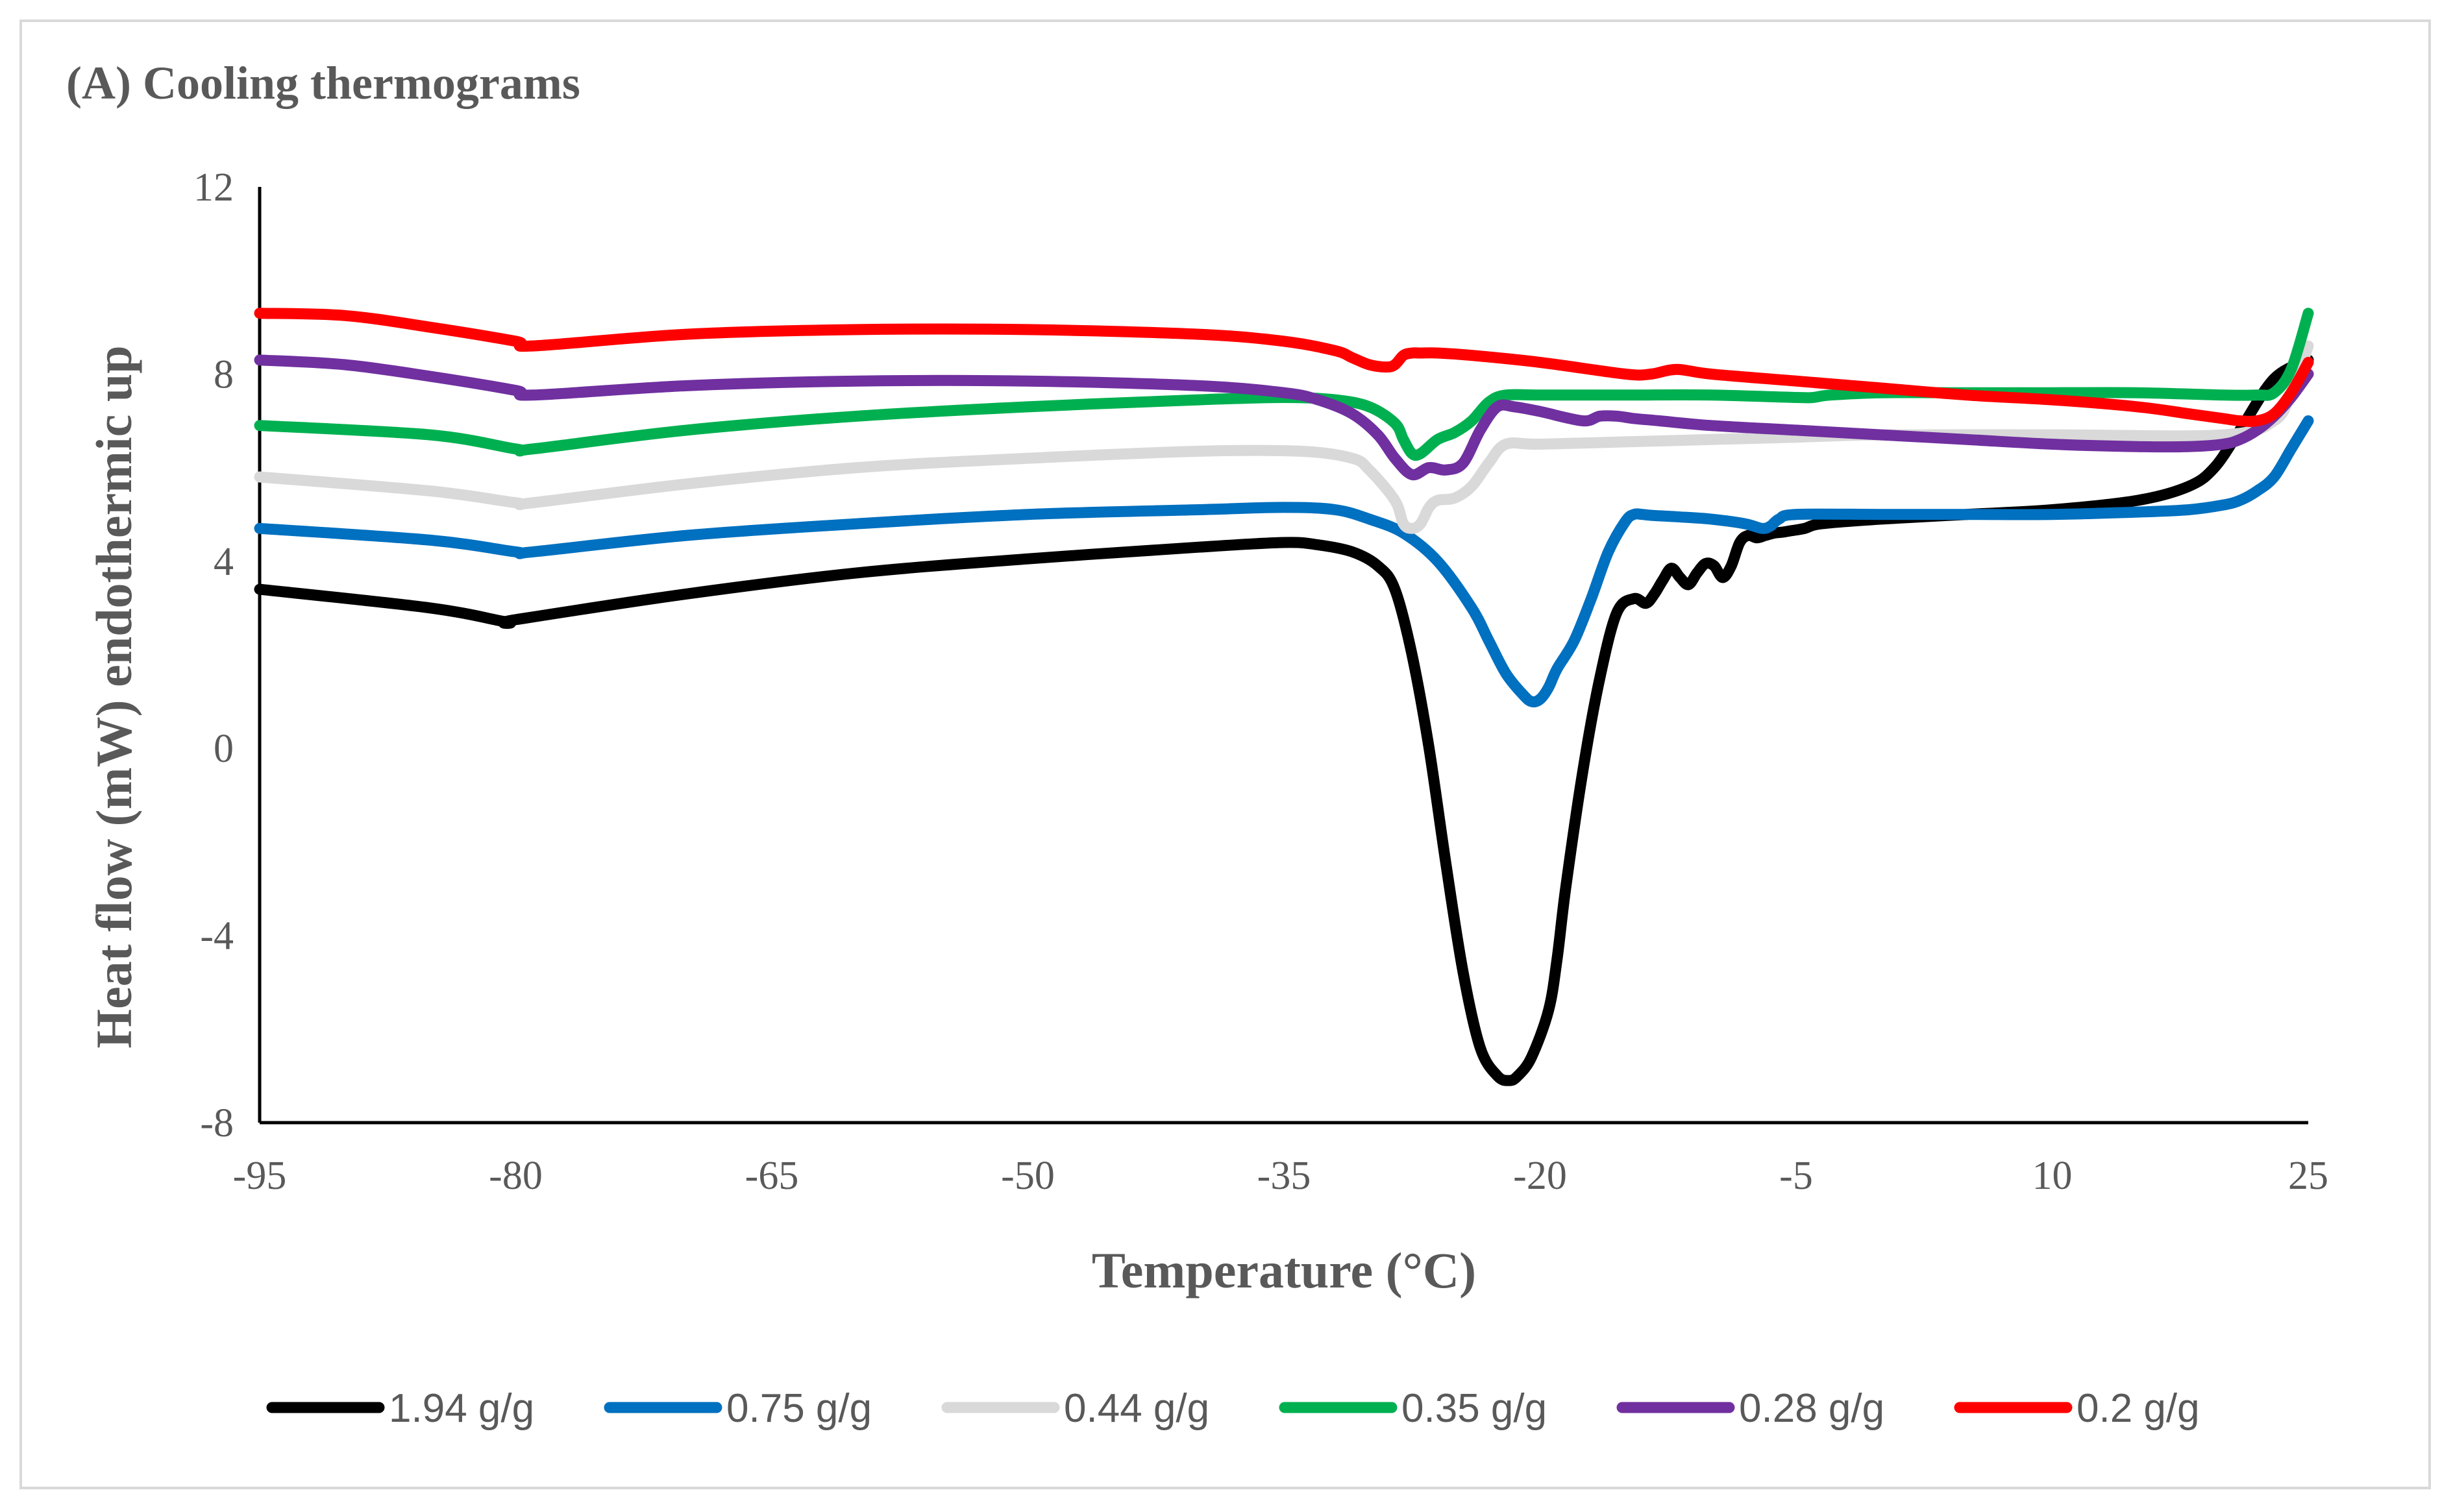 This screenshot has width=2453, height=1512. Describe the element at coordinates (224, 374) in the screenshot. I see `y-tick-label: 8` at that location.